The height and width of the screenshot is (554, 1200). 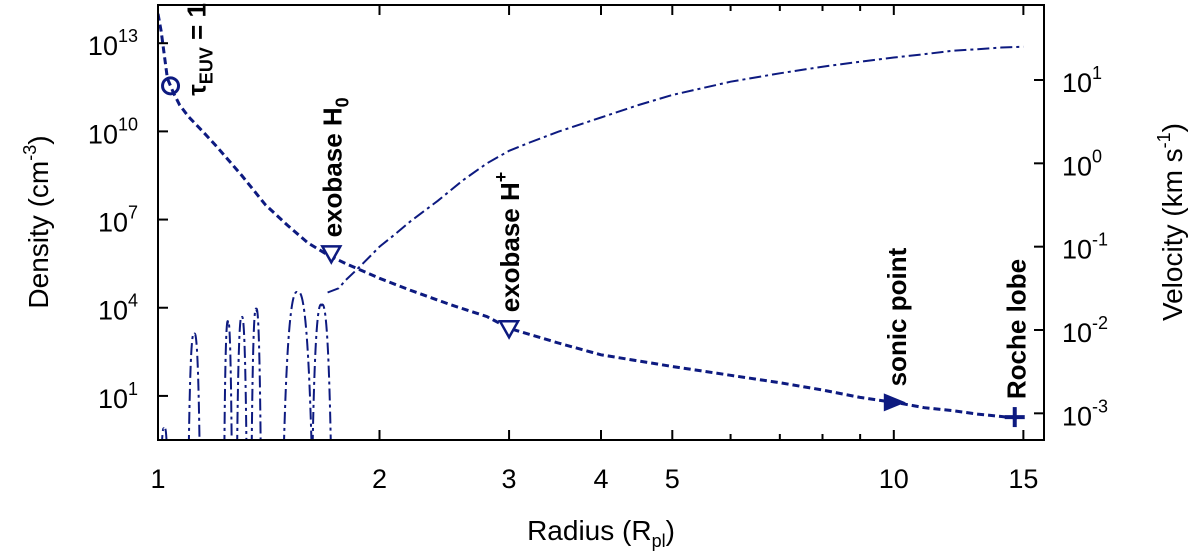 What do you see at coordinates (894, 479) in the screenshot?
I see `x-tick-label: 10` at bounding box center [894, 479].